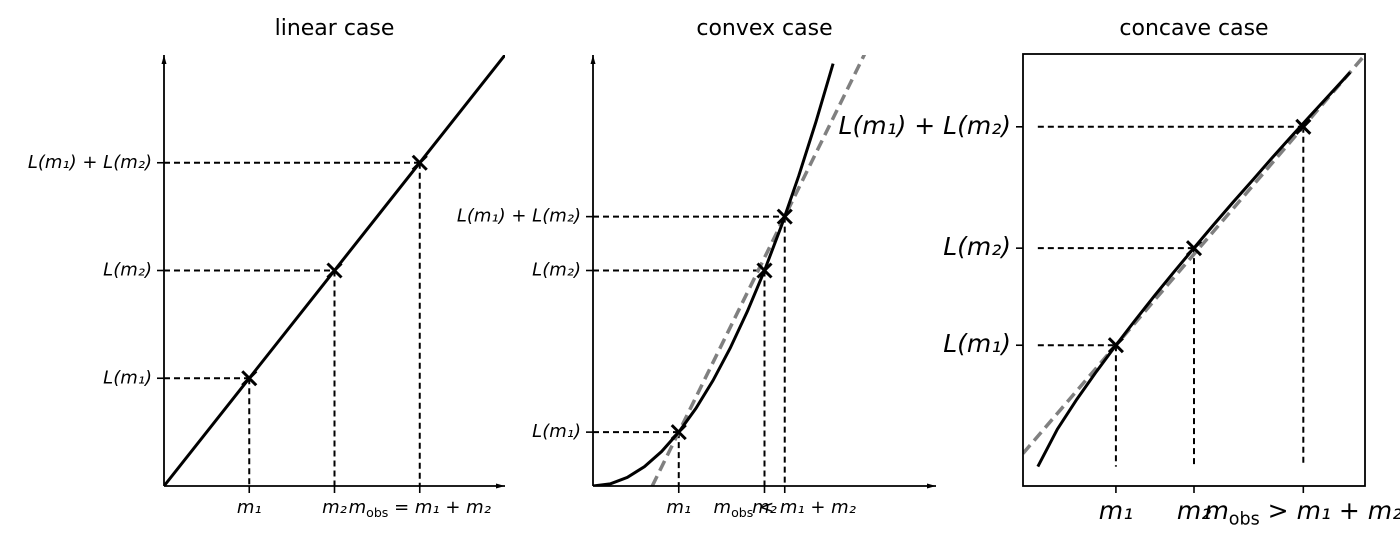  Describe the element at coordinates (1193, 28) in the screenshot. I see `panel-title: concave case` at that location.